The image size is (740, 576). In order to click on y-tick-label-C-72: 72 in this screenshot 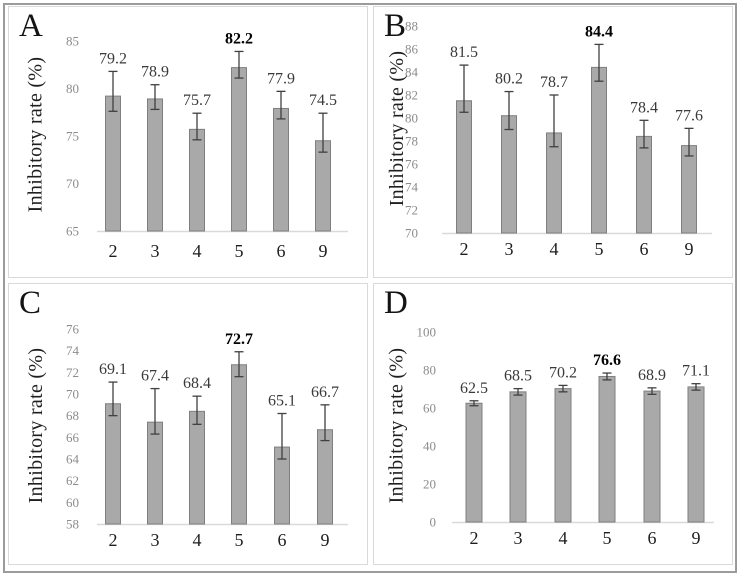, I will do `click(72, 372)`.